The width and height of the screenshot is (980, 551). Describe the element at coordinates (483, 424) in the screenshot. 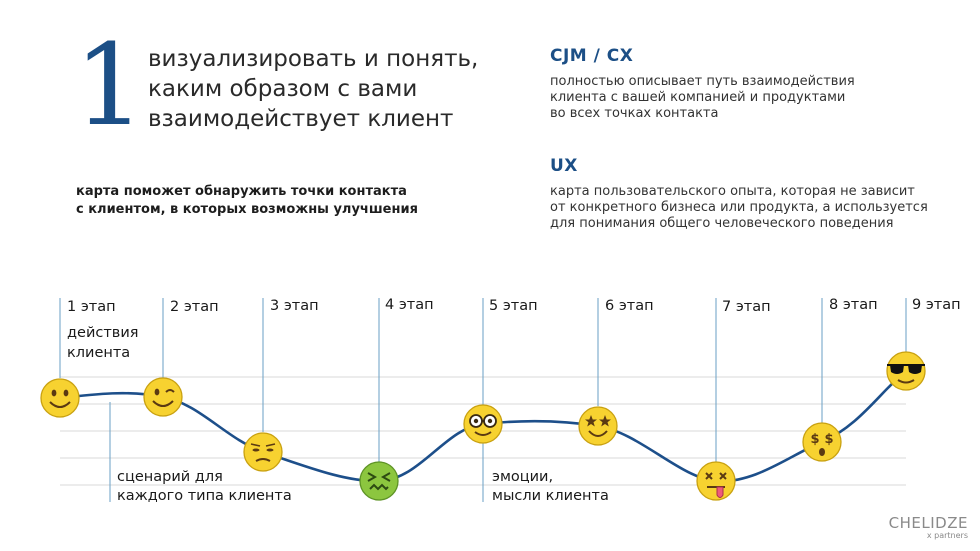

I see `nerd-icon` at that location.